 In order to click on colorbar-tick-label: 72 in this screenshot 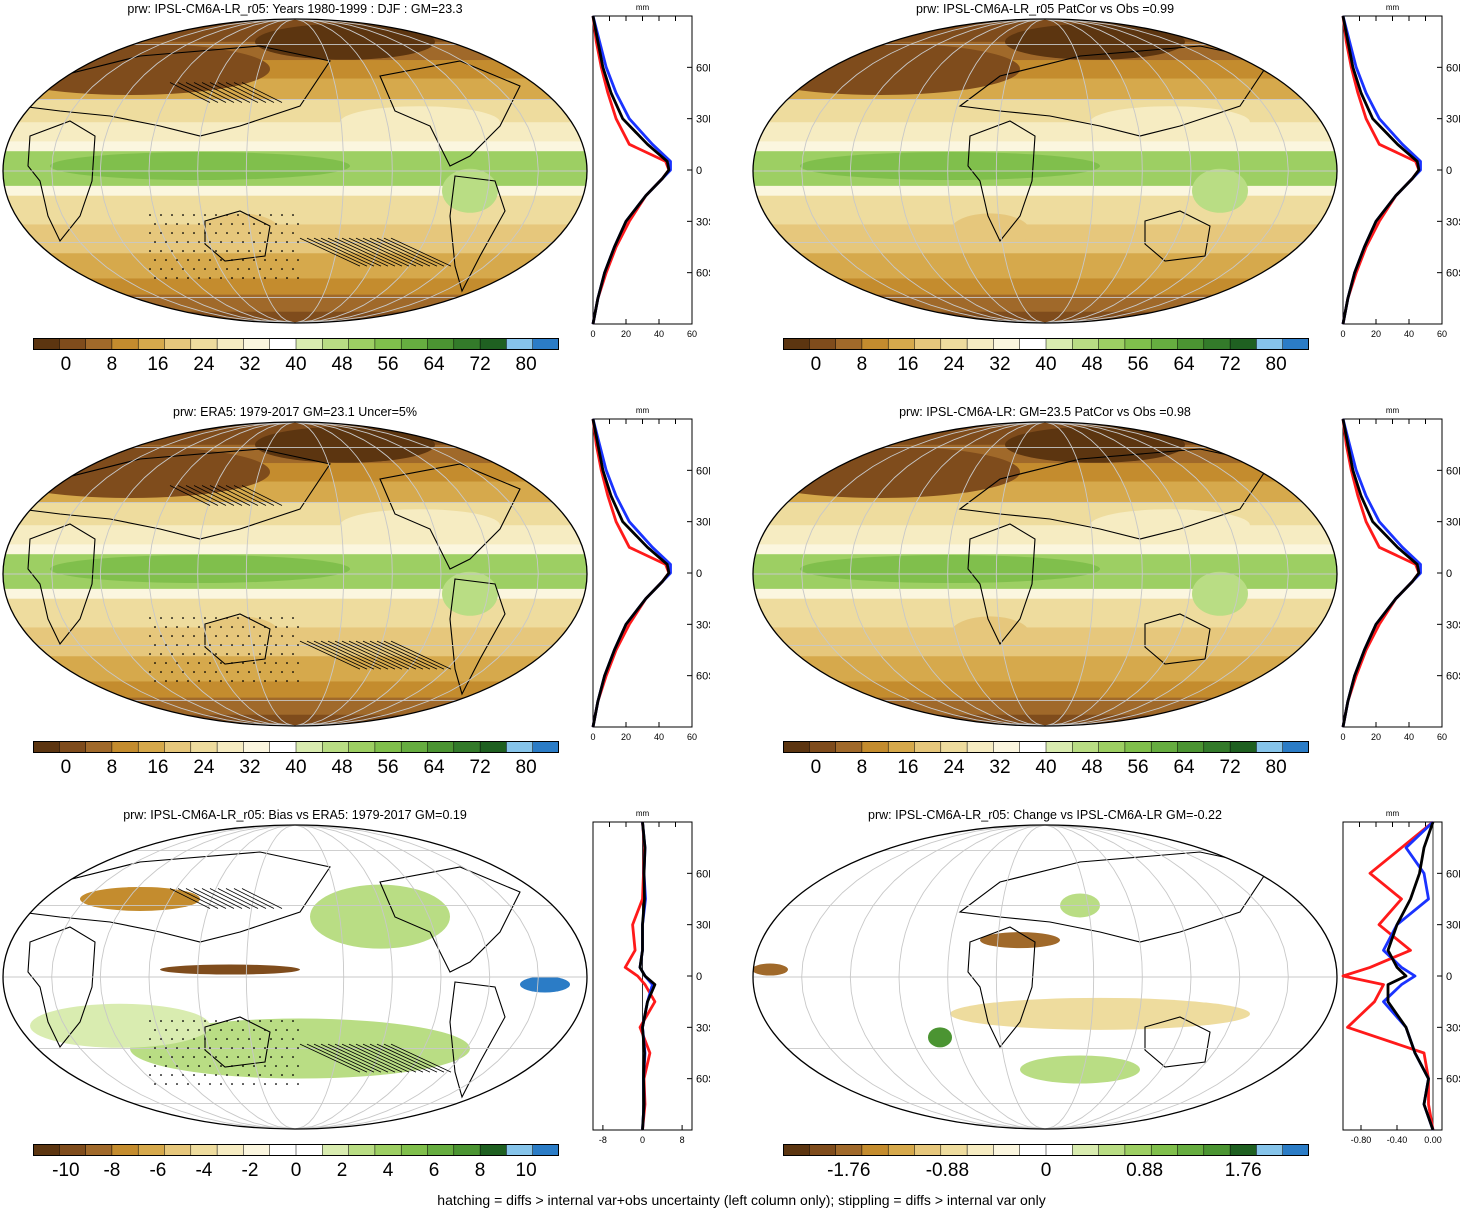, I will do `click(1230, 364)`.